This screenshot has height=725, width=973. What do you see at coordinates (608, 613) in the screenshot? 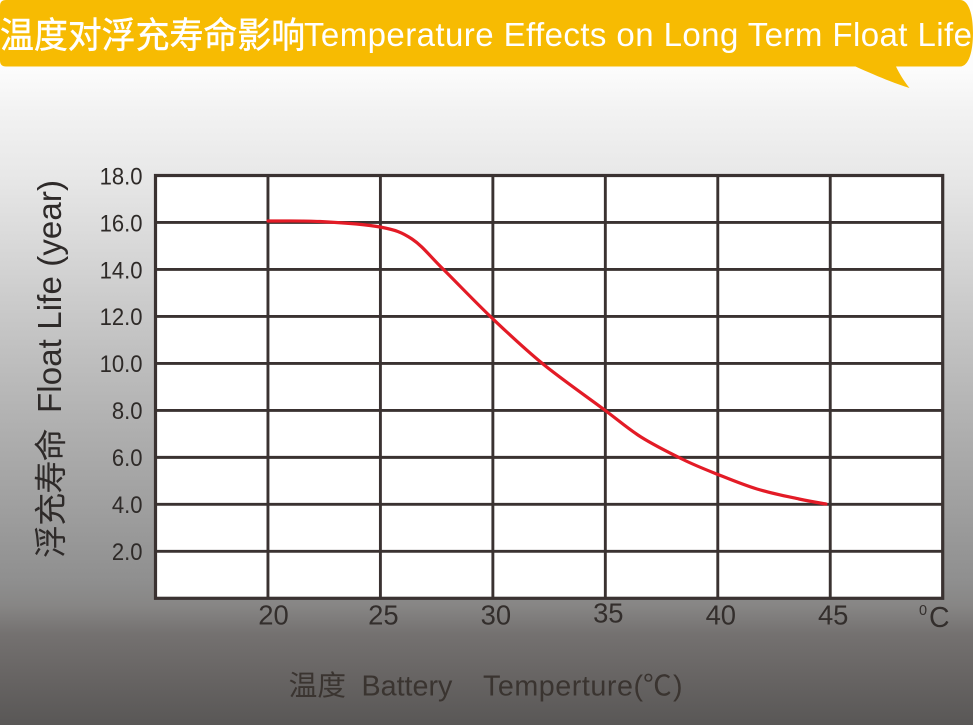
I see `svg-text: 35` at bounding box center [608, 613].